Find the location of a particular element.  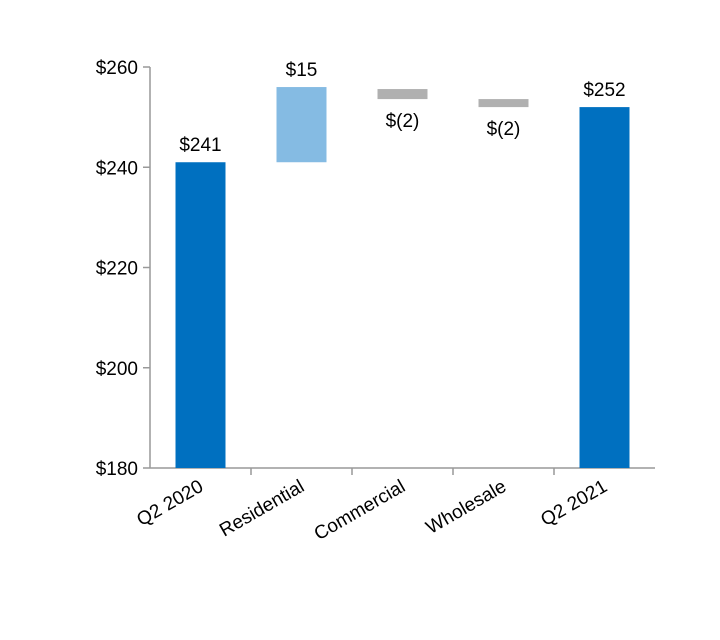

bar-wholesale is located at coordinates (503, 103).